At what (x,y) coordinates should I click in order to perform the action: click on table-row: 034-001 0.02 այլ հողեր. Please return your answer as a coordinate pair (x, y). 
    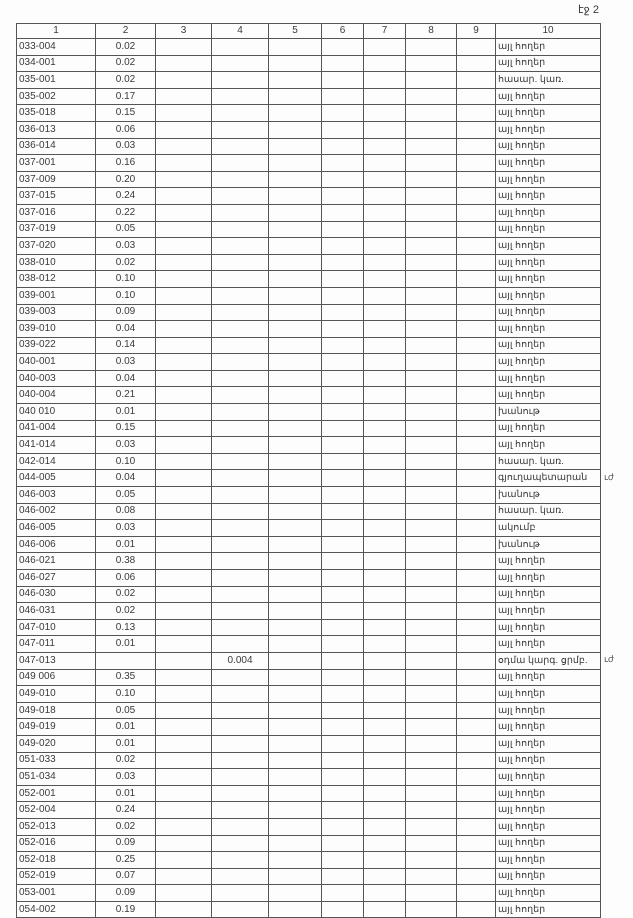
    Looking at the image, I should click on (308, 63).